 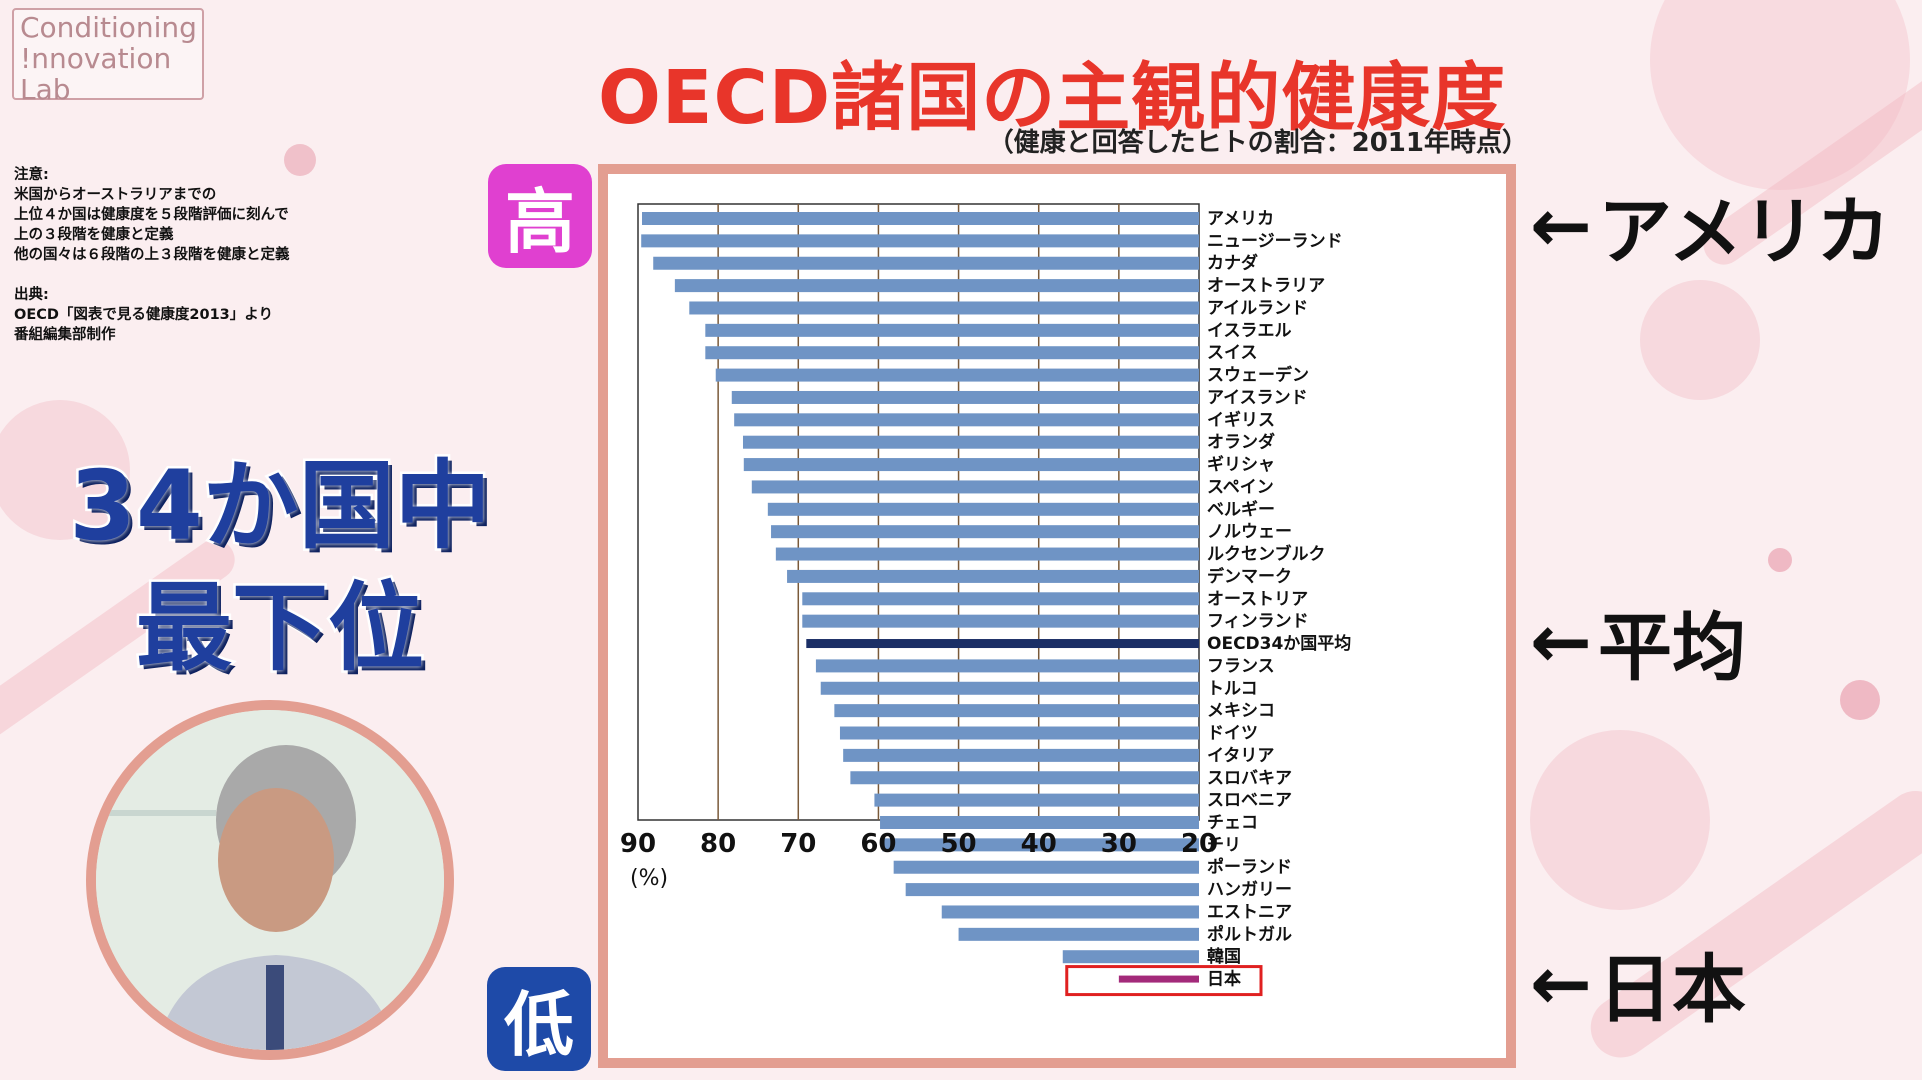 I want to click on x-tick-label: 70, so click(x=798, y=844).